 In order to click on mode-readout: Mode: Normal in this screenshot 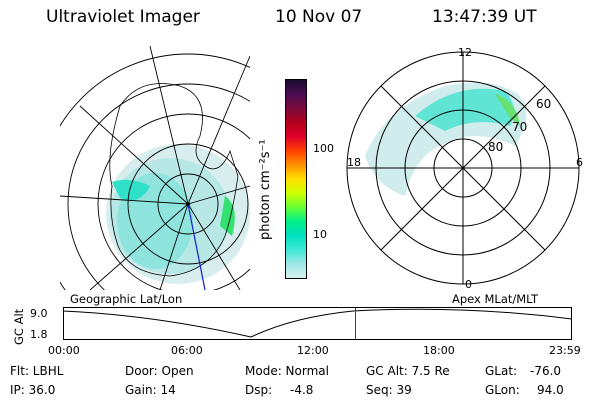, I will do `click(287, 371)`.